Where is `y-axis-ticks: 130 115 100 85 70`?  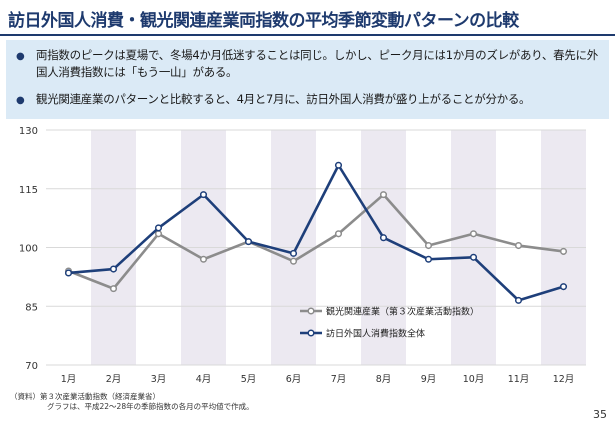
y-axis-ticks: 130 115 100 85 70 is located at coordinates (28, 249).